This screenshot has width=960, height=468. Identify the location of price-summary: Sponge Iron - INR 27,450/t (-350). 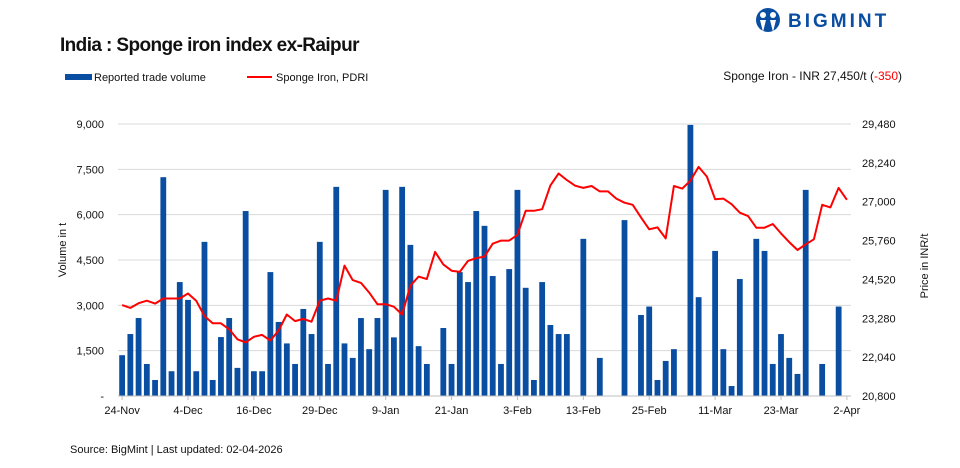
(812, 76).